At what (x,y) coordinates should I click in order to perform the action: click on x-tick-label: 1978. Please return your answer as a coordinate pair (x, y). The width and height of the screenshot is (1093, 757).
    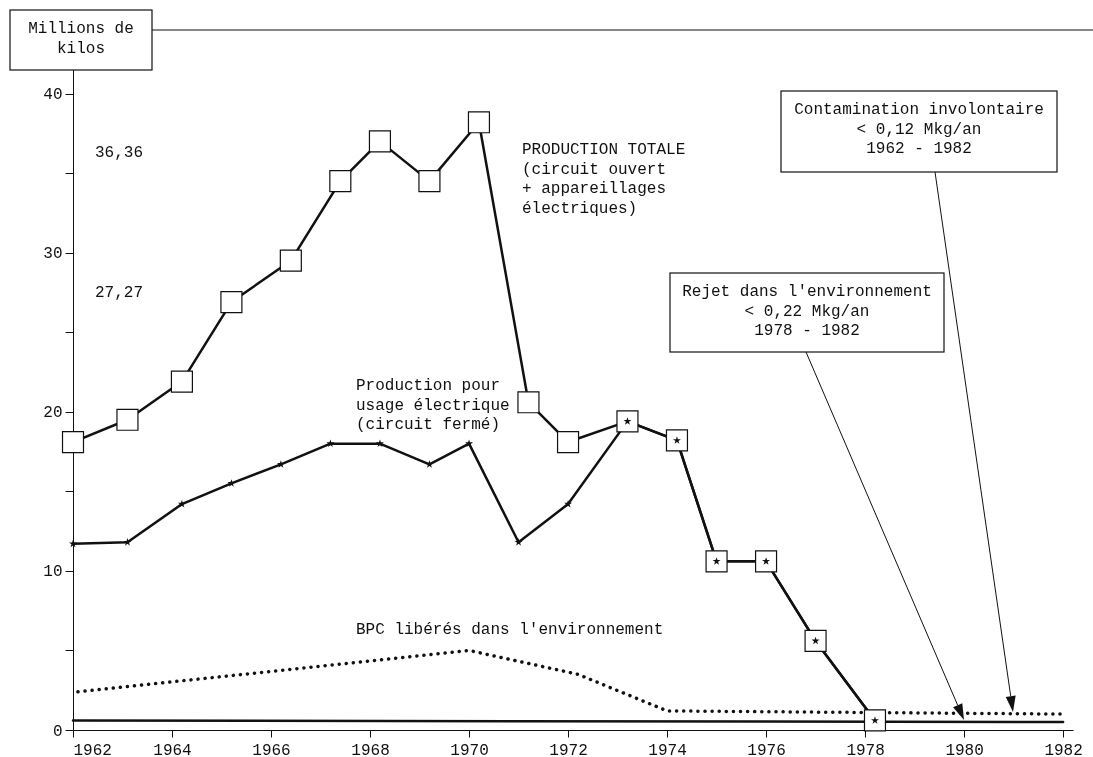
    Looking at the image, I should click on (865, 749).